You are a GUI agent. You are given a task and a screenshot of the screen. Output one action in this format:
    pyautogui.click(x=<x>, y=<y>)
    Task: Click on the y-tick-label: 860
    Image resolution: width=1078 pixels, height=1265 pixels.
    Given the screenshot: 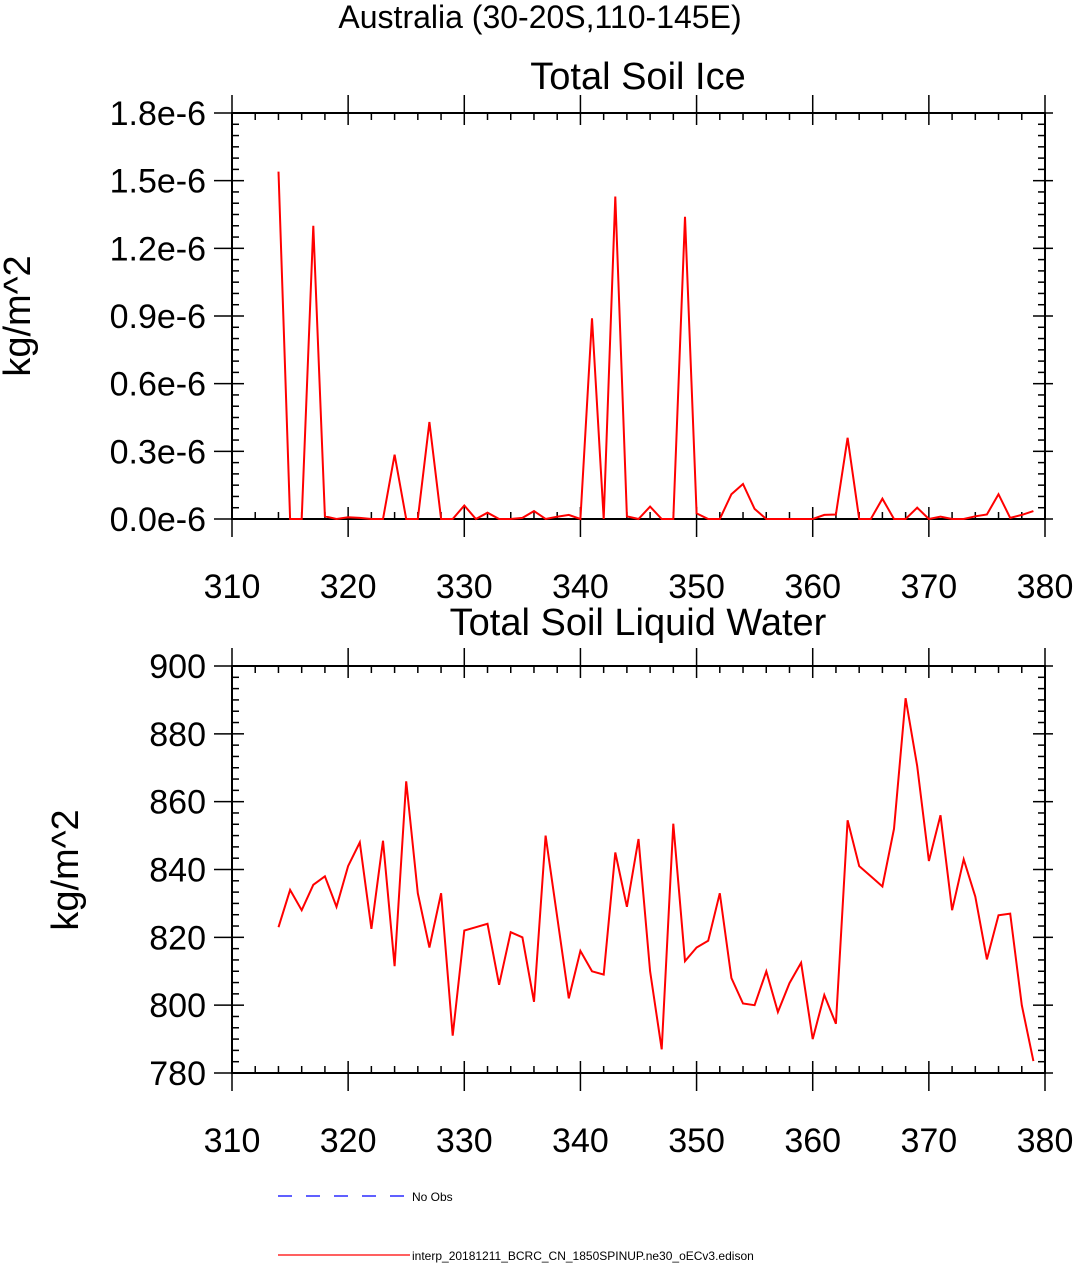 What is the action you would take?
    pyautogui.click(x=177, y=803)
    